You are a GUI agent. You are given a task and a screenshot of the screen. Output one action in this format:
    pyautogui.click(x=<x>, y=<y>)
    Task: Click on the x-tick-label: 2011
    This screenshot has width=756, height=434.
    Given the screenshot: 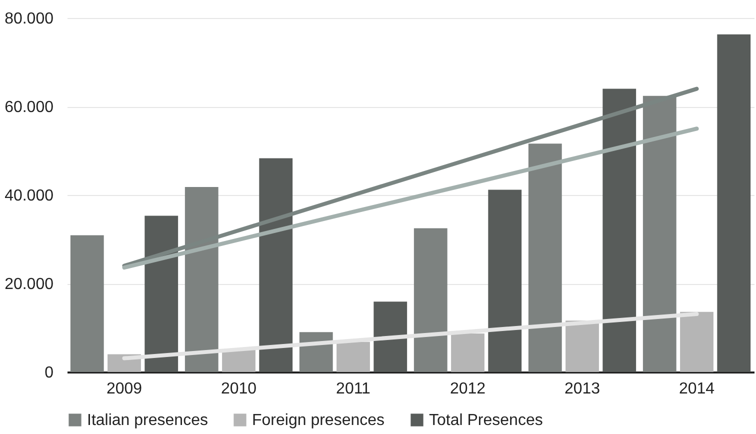 What is the action you would take?
    pyautogui.click(x=353, y=389)
    